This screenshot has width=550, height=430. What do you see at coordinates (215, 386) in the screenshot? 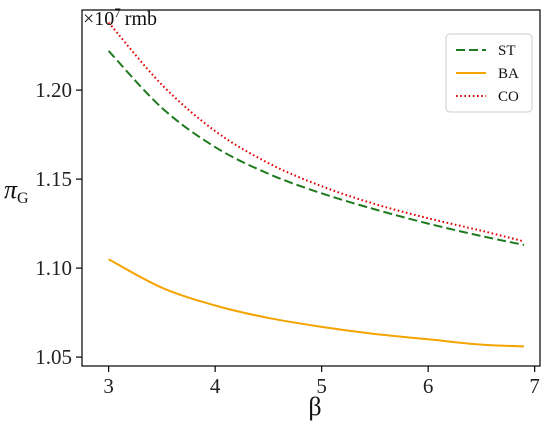
I see `x-tick-label: 4` at bounding box center [215, 386].